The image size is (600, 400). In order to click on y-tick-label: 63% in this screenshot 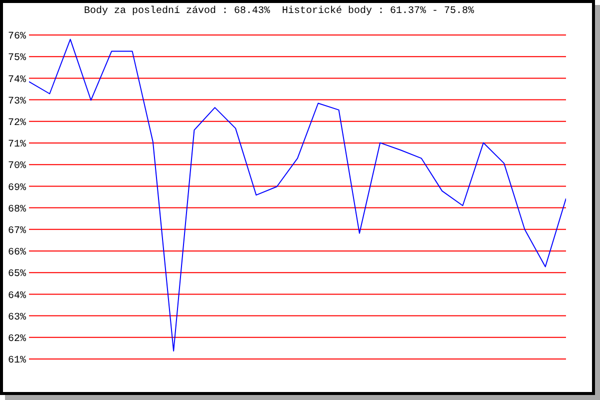, I will do `click(17, 318)`.